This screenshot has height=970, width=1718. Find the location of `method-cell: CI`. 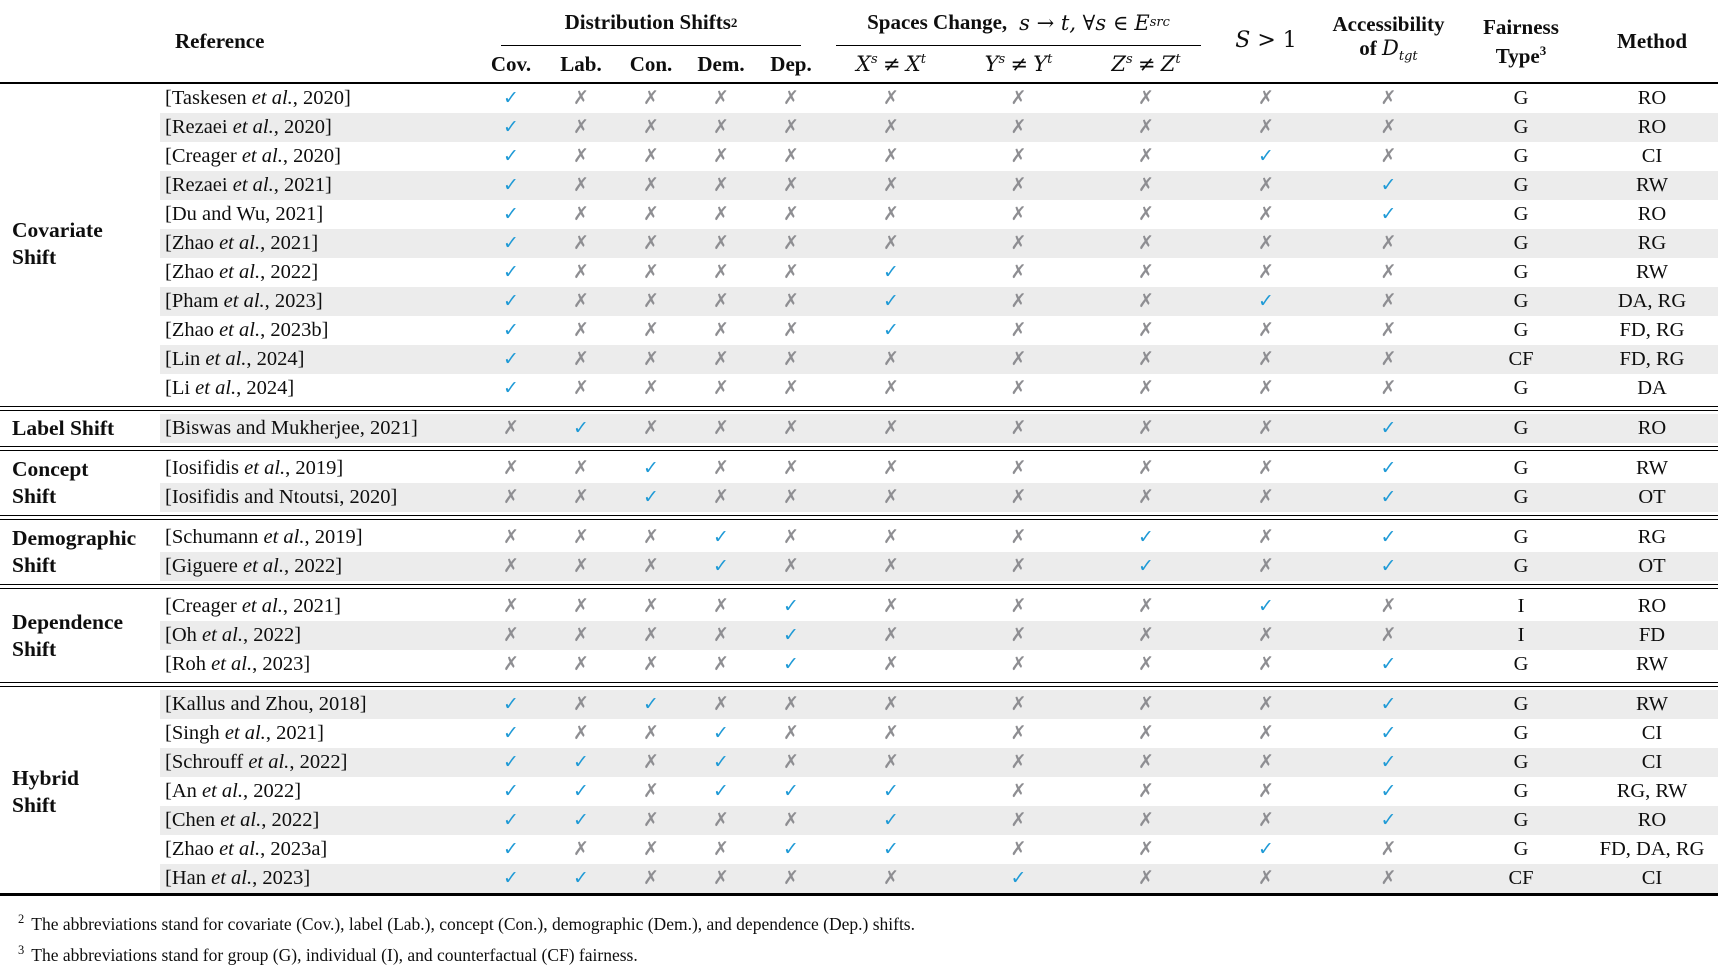

method-cell: CI is located at coordinates (1652, 156).